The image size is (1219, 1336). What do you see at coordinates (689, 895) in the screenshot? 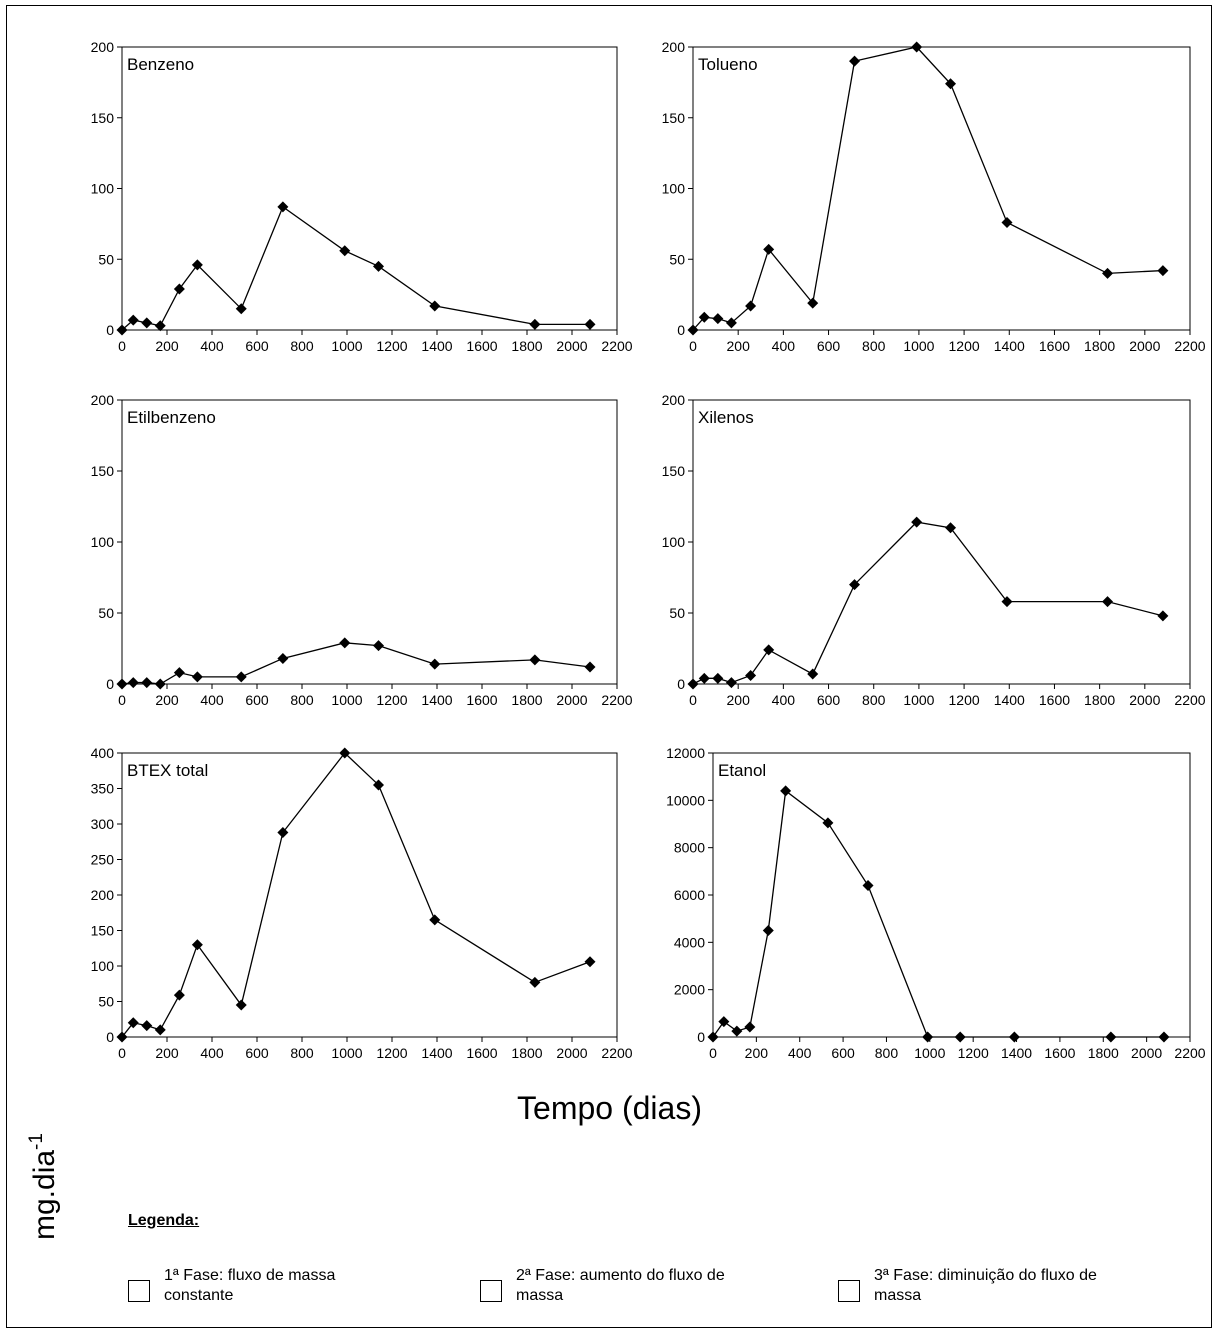
I see `y-tick-label: 6000` at bounding box center [689, 895].